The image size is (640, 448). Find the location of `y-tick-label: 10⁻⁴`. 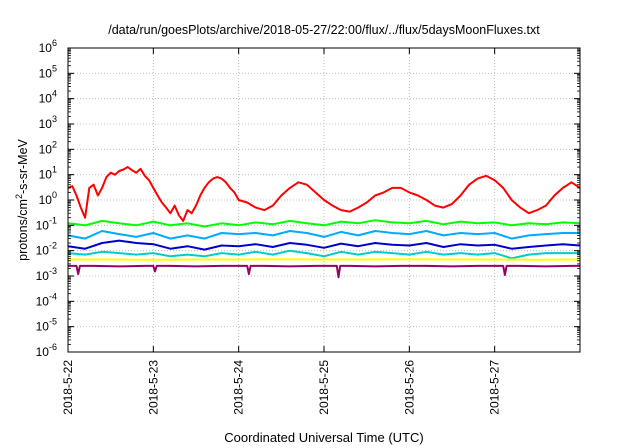

y-tick-label: 10⁻⁴ is located at coordinates (46, 299).